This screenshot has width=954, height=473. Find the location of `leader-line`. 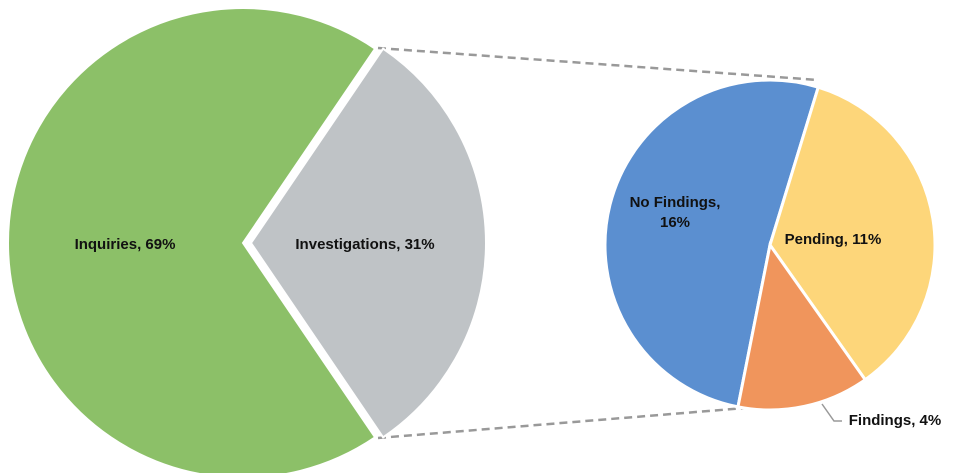

leader-line is located at coordinates (831, 412).